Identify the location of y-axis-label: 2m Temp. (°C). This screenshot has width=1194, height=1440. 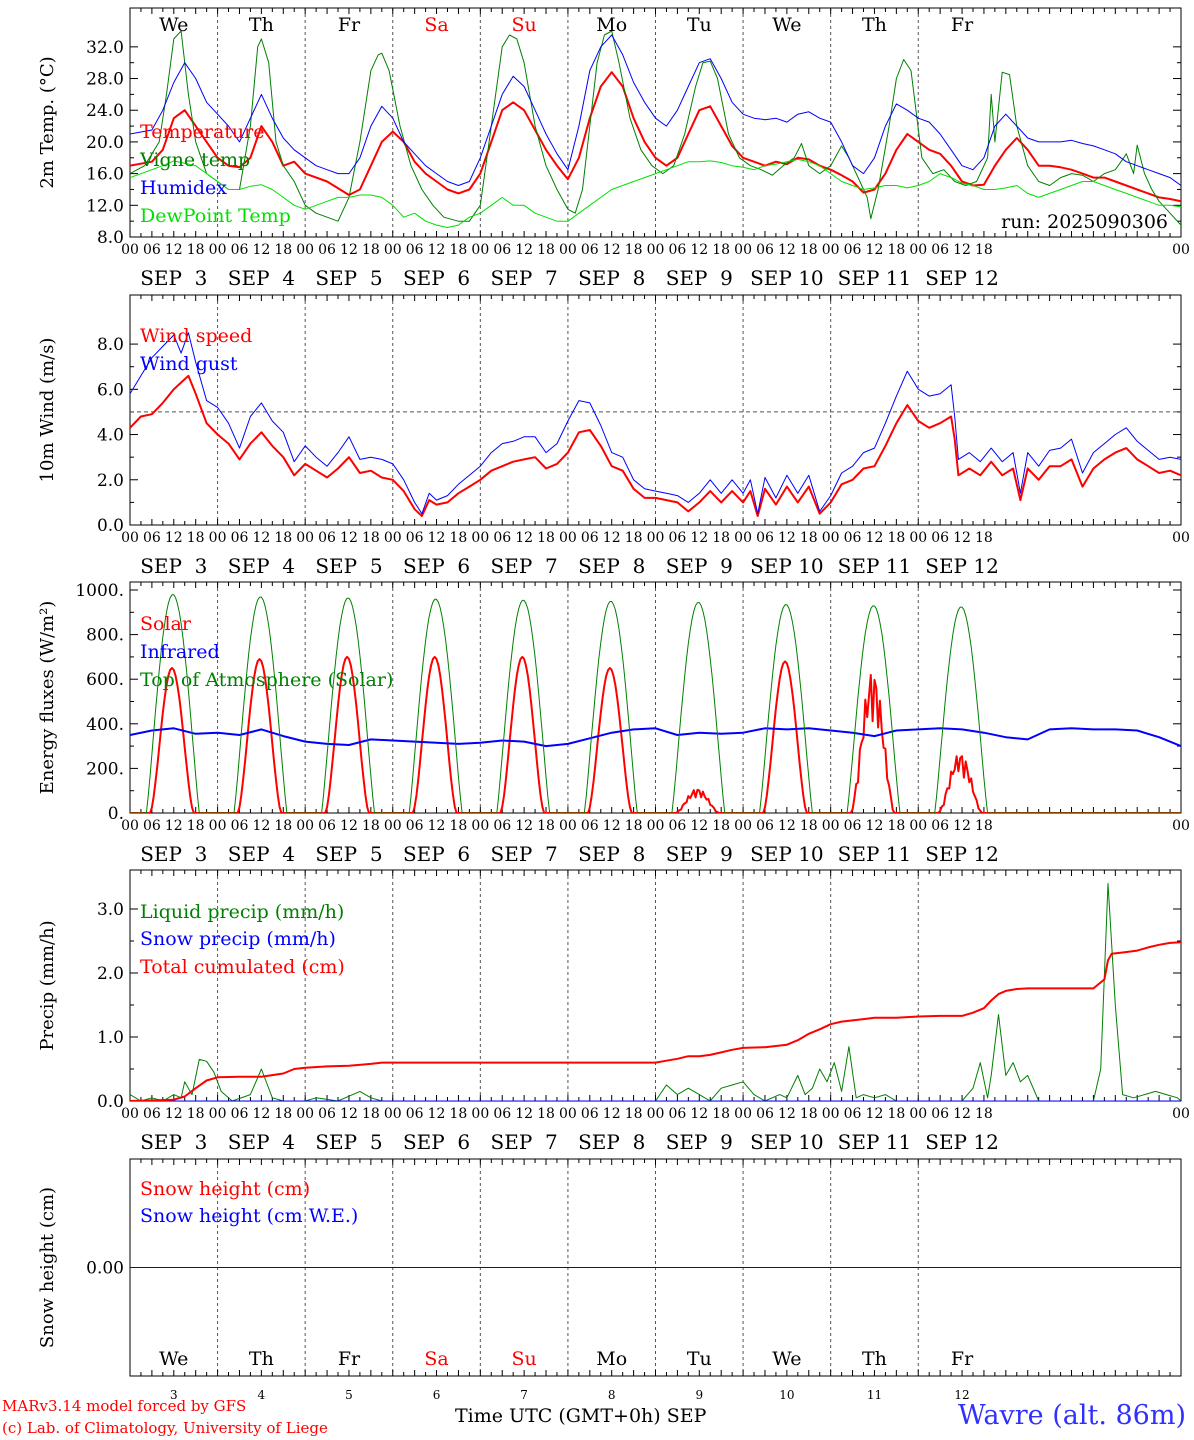
(47, 122).